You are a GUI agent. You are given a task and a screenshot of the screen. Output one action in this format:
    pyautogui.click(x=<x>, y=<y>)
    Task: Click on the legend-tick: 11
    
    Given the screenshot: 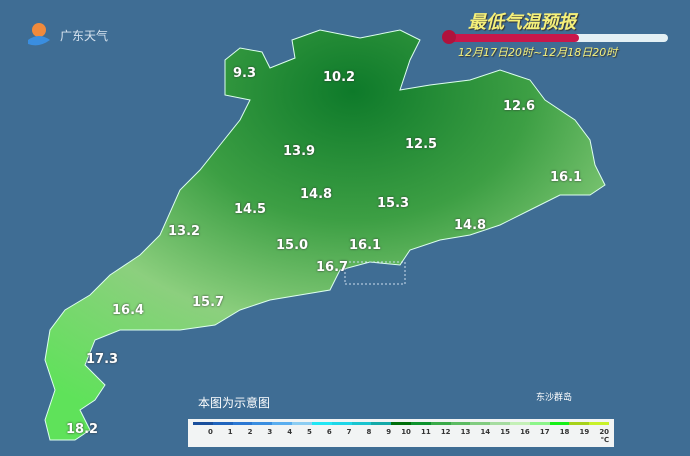 What is the action you would take?
    pyautogui.click(x=426, y=432)
    